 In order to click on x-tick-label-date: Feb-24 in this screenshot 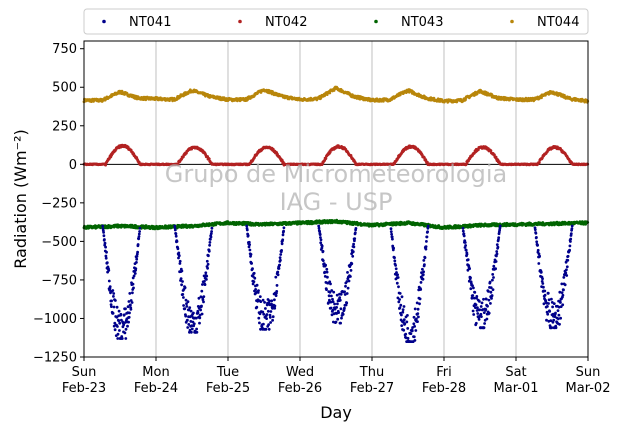, I will do `click(156, 388)`.